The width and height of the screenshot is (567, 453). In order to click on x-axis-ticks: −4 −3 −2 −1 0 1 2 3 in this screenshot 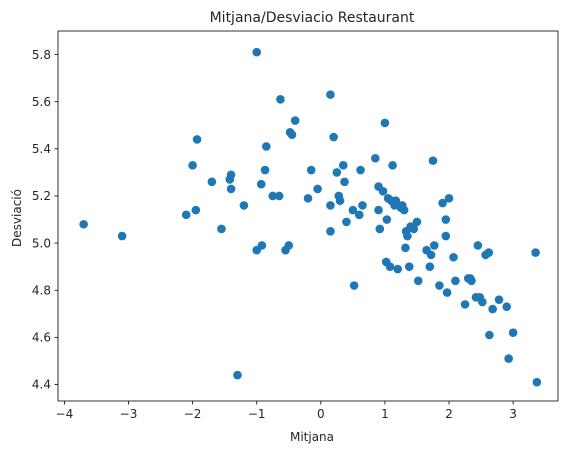, I will do `click(286, 411)`.